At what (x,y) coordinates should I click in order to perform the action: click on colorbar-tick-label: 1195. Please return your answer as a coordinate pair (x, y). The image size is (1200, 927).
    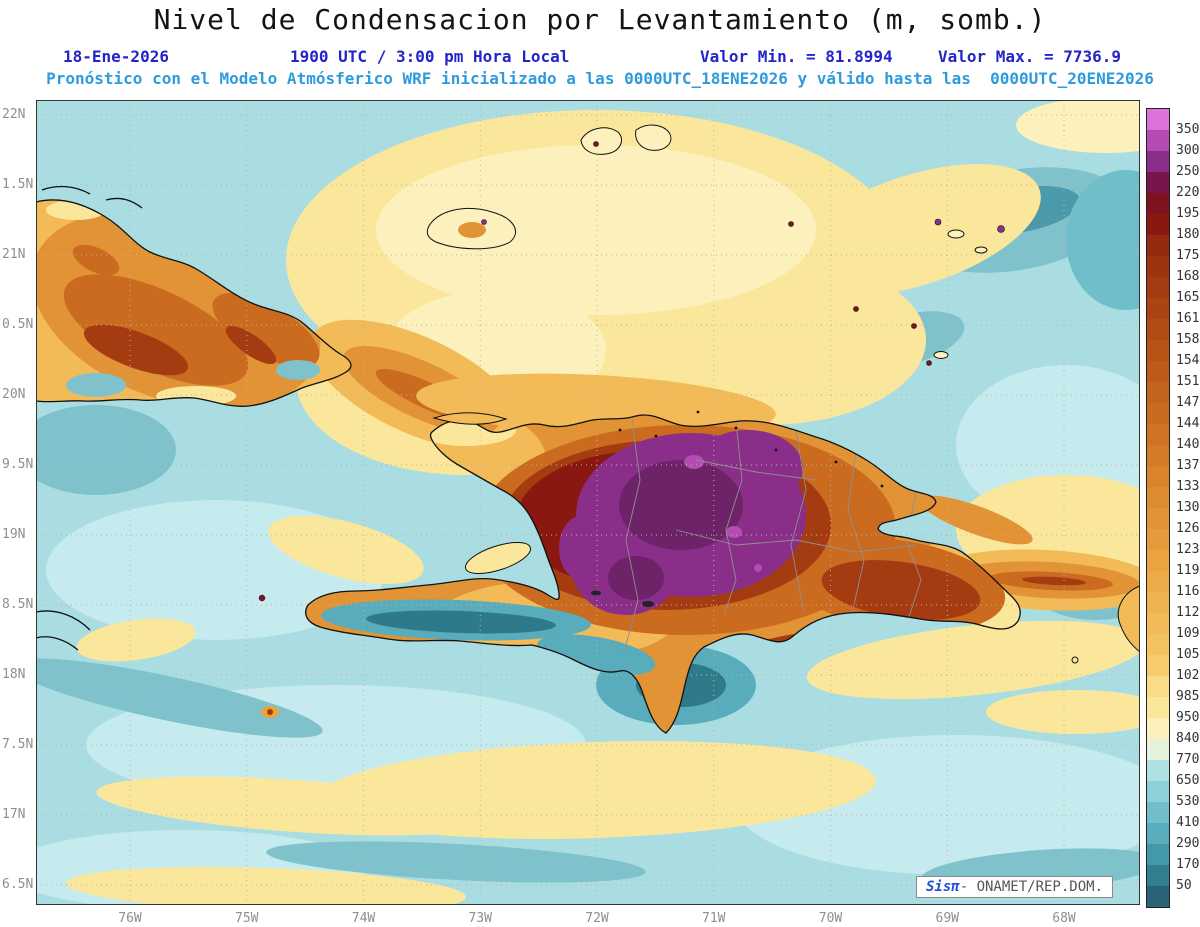
    Looking at the image, I should click on (1188, 570).